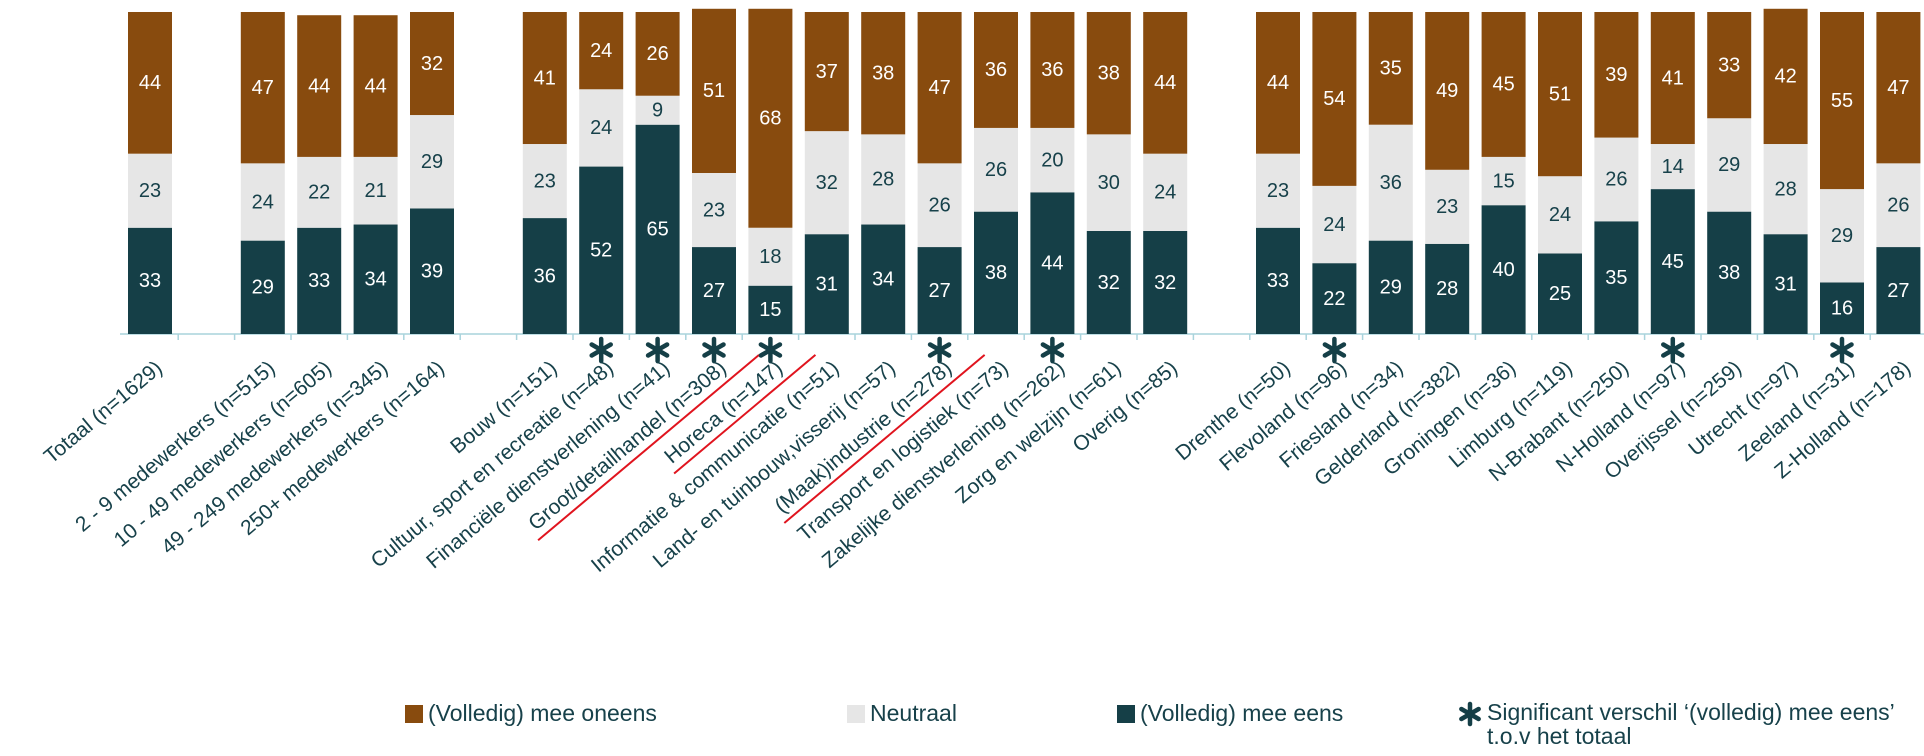 The height and width of the screenshot is (756, 1924). I want to click on legend-label: (Volledig) mee eens, so click(1241, 713).